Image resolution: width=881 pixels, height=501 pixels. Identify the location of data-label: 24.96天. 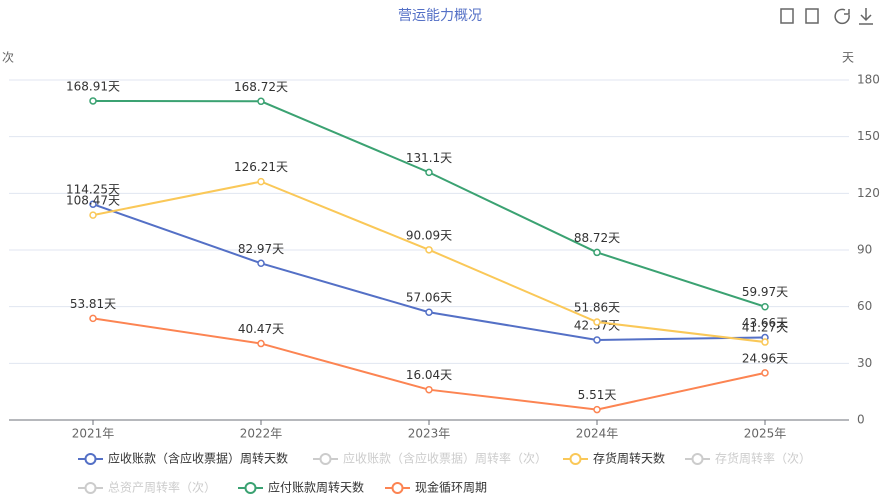
(765, 358).